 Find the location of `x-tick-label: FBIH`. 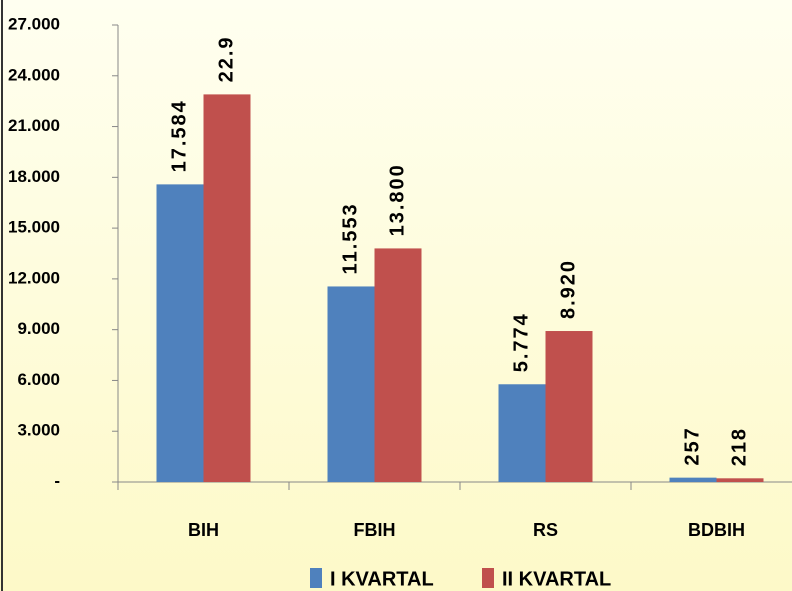

x-tick-label: FBIH is located at coordinates (375, 530).